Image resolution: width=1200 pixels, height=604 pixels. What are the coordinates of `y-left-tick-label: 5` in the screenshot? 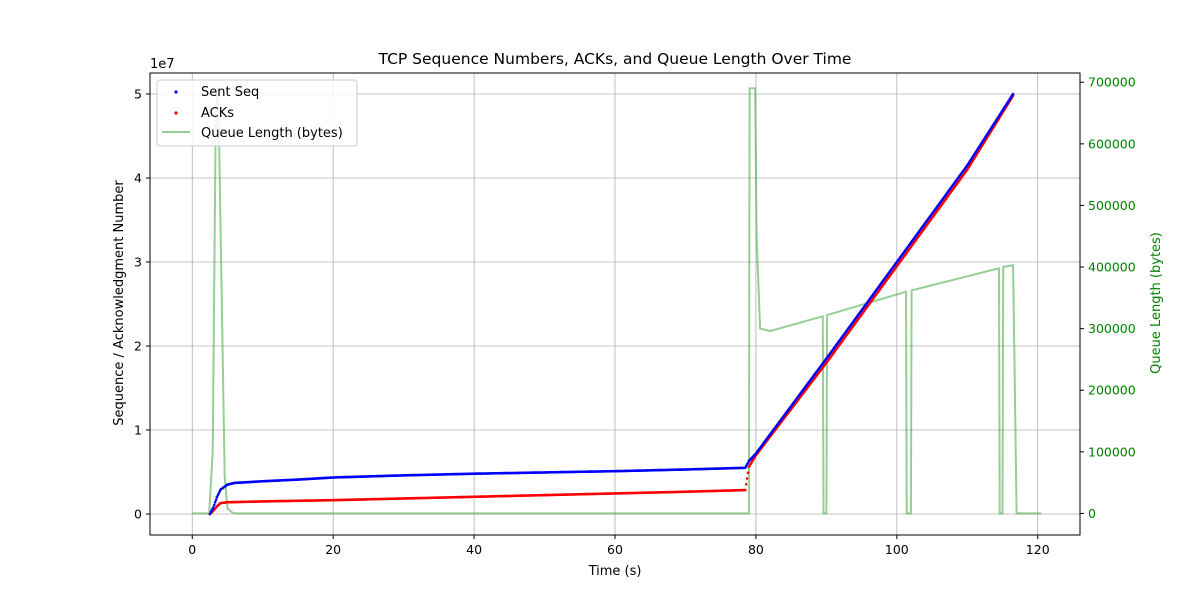 It's located at (138, 94).